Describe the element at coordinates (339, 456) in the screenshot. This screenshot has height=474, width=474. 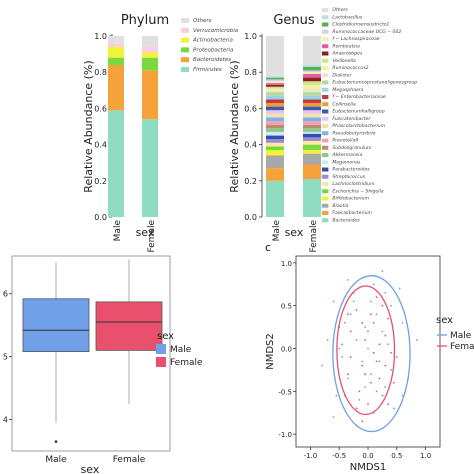
I see `nmds-xtick-label: -0.5` at that location.